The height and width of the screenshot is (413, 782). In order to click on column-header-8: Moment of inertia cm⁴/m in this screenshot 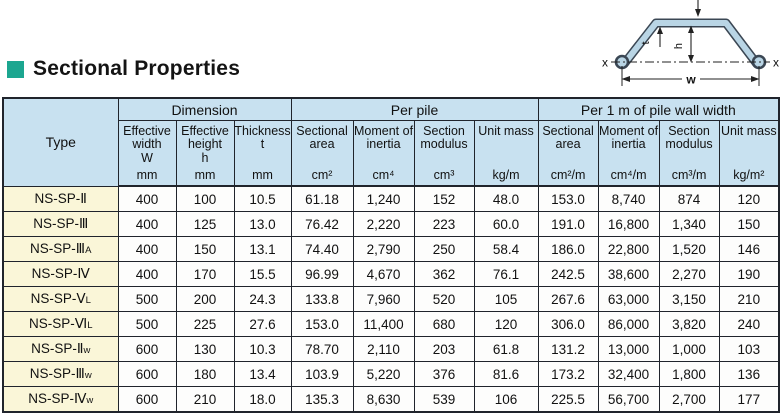, I will do `click(628, 153)`.